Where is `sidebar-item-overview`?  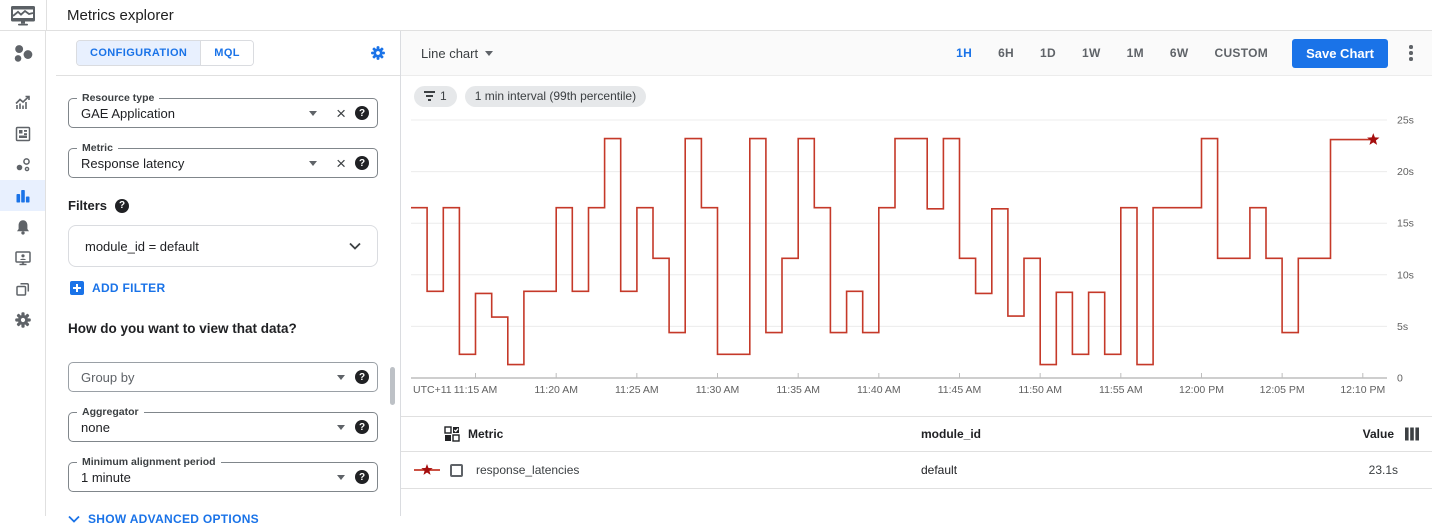 sidebar-item-overview is located at coordinates (22, 102).